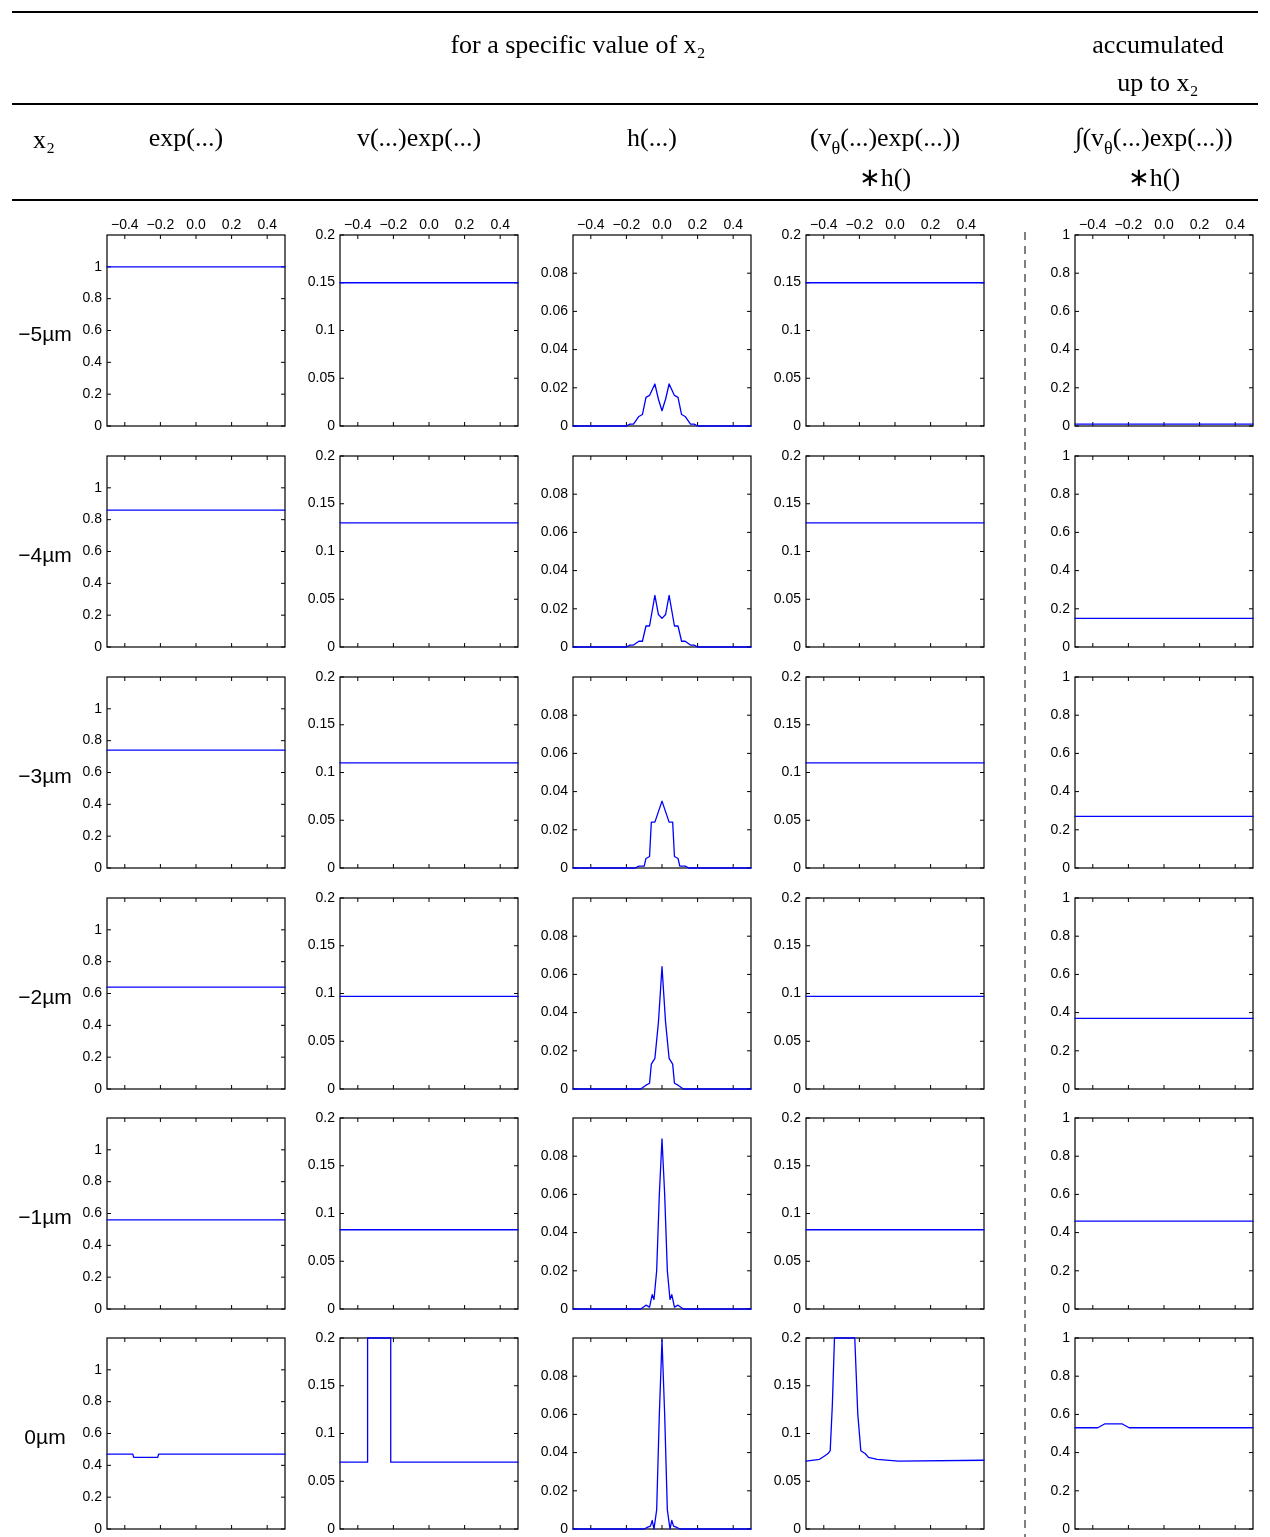 The width and height of the screenshot is (1270, 1537). What do you see at coordinates (652, 137) in the screenshot?
I see `chart-title: h(...)` at bounding box center [652, 137].